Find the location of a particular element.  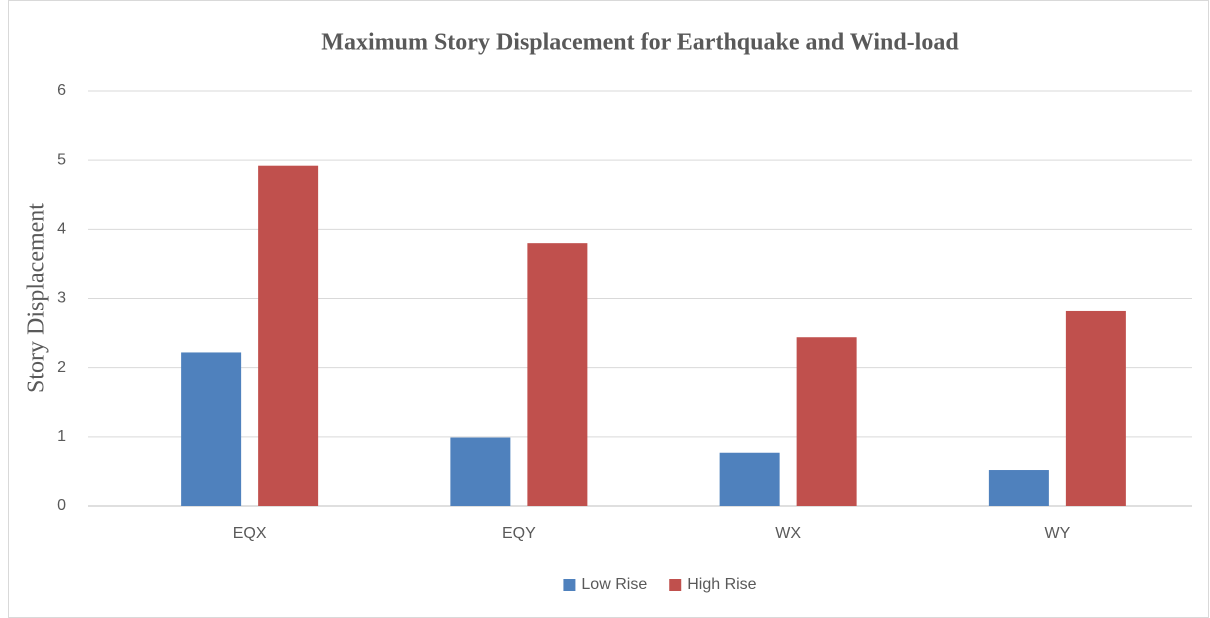

y-tick-label: 3 is located at coordinates (61, 298).